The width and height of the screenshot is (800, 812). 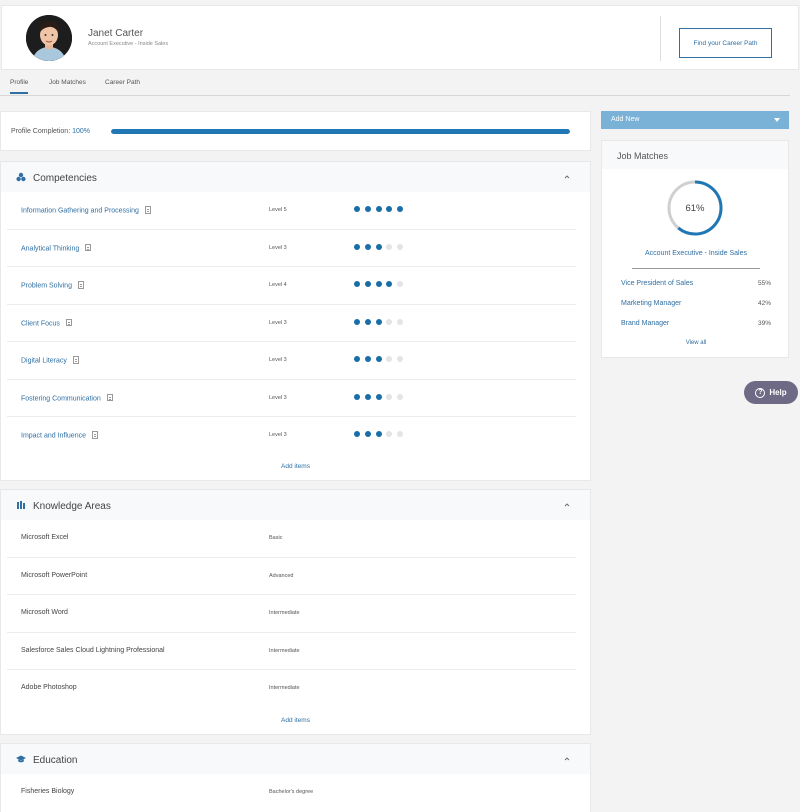 I want to click on row-level: Level 4, so click(x=278, y=285).